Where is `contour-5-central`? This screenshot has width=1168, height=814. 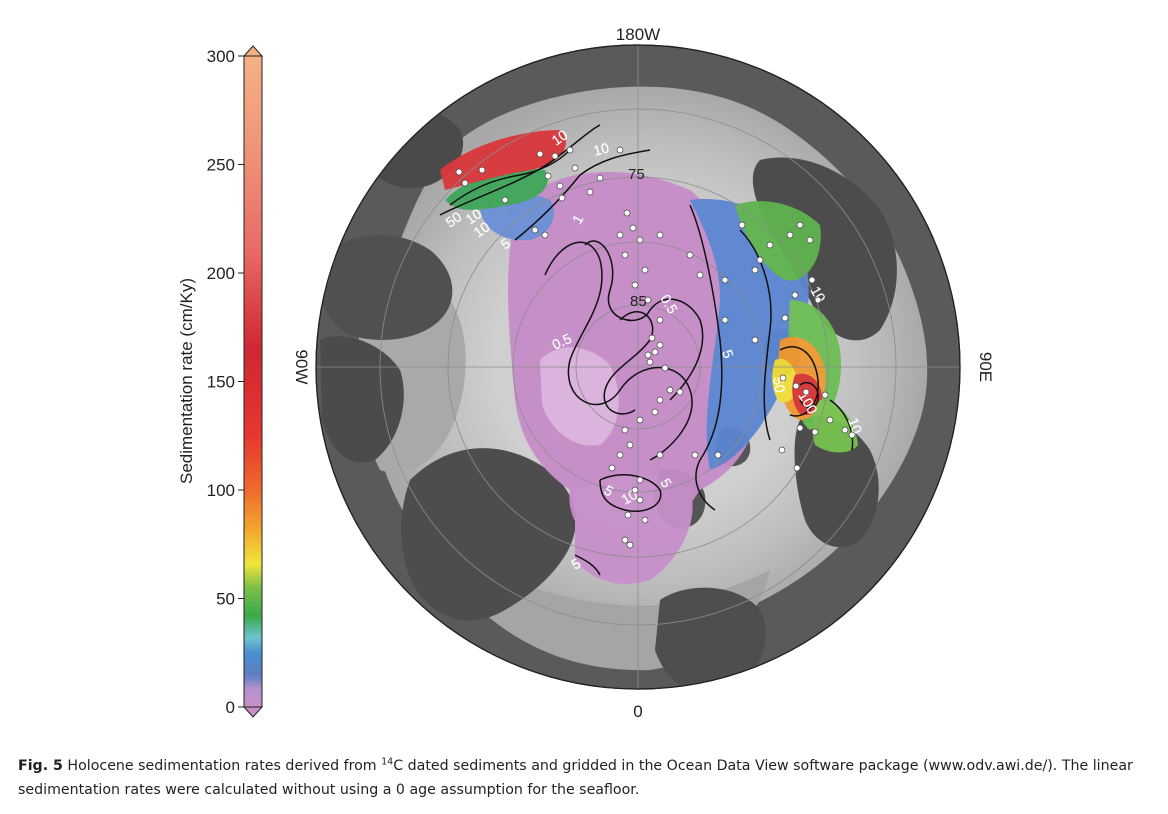
contour-5-central is located at coordinates (706, 357).